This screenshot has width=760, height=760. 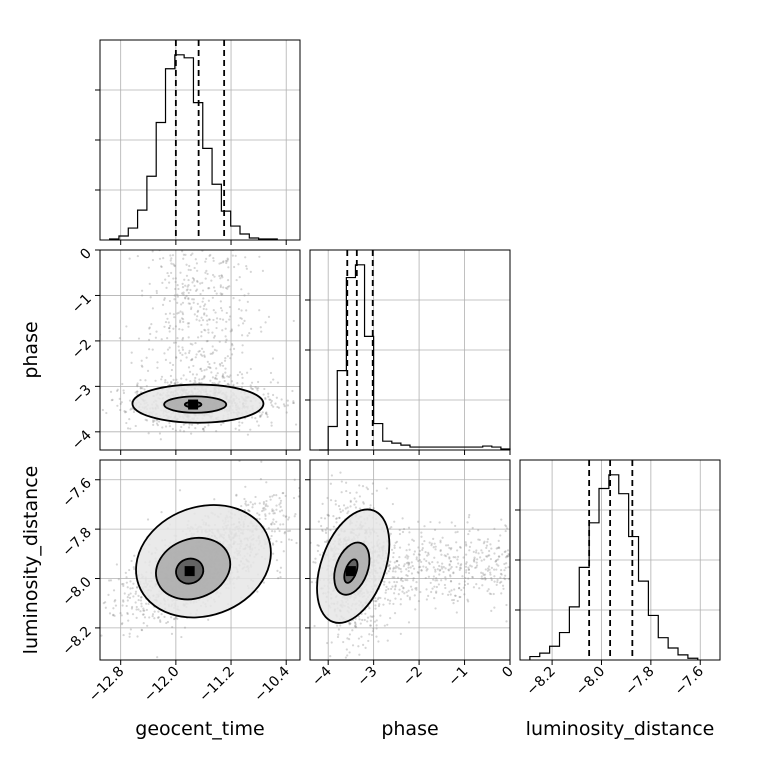 What do you see at coordinates (82, 304) in the screenshot?
I see `y-tick-label: −1` at bounding box center [82, 304].